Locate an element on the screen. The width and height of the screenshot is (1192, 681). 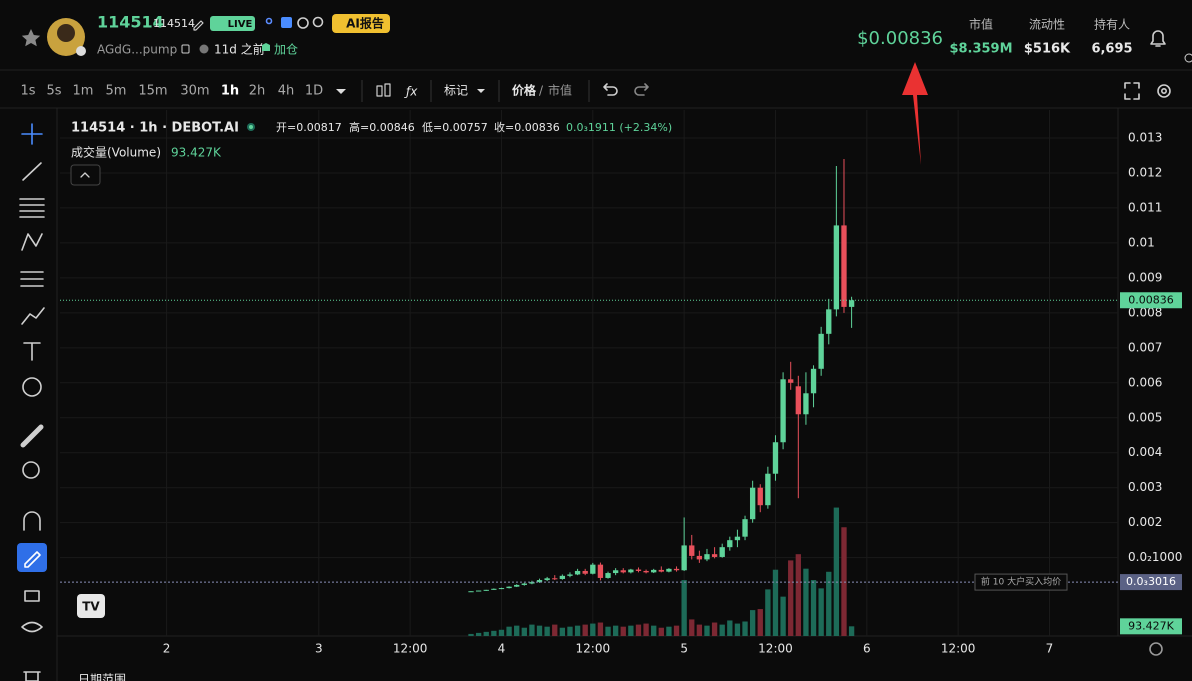
interval-button: 1D is located at coordinates (314, 91).